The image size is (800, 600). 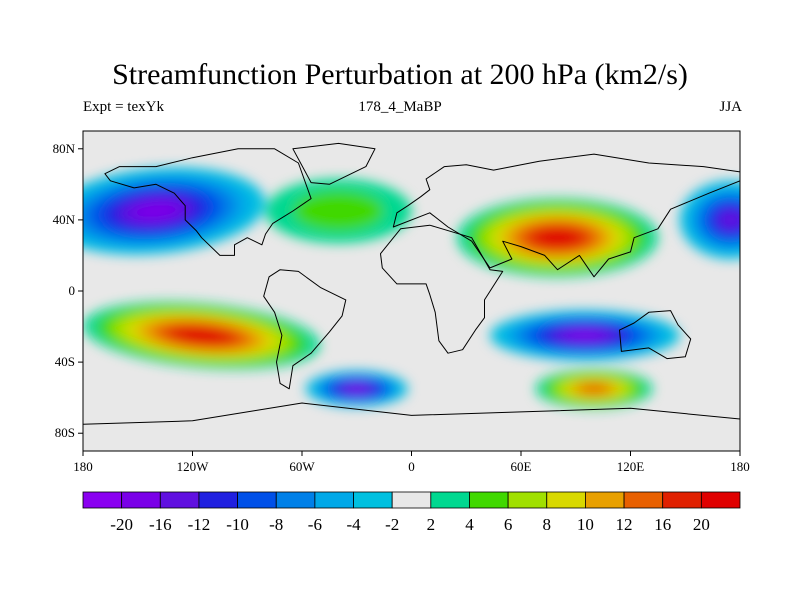 What do you see at coordinates (315, 524) in the screenshot?
I see `colorbar-label: -6` at bounding box center [315, 524].